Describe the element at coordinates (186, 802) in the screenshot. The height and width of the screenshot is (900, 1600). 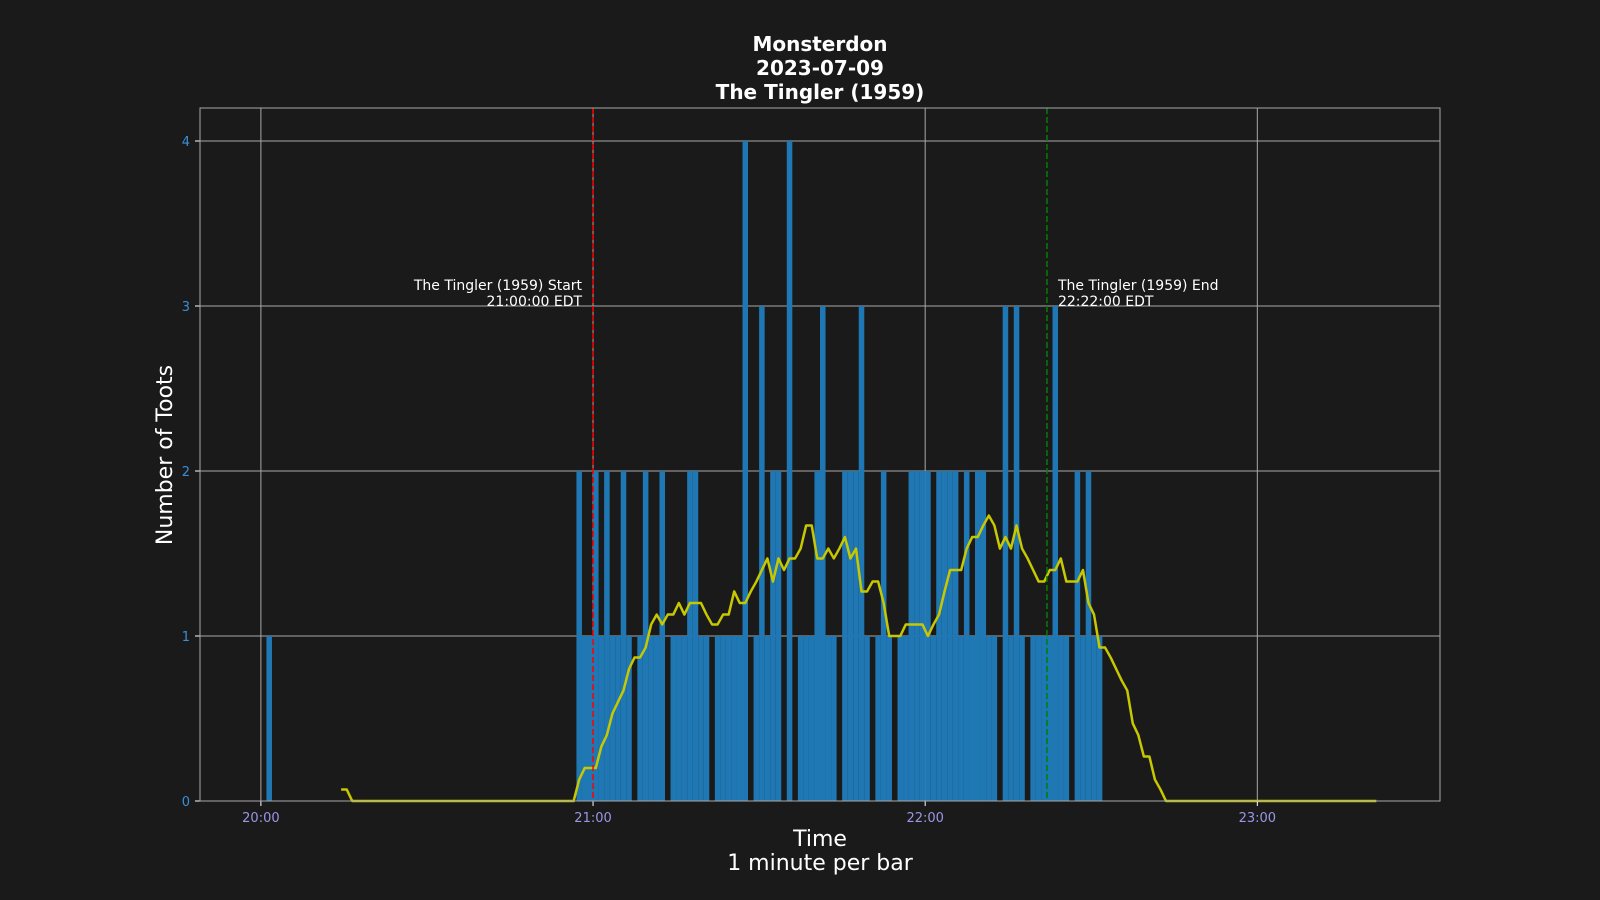
I see `y-tick-label: 0` at that location.